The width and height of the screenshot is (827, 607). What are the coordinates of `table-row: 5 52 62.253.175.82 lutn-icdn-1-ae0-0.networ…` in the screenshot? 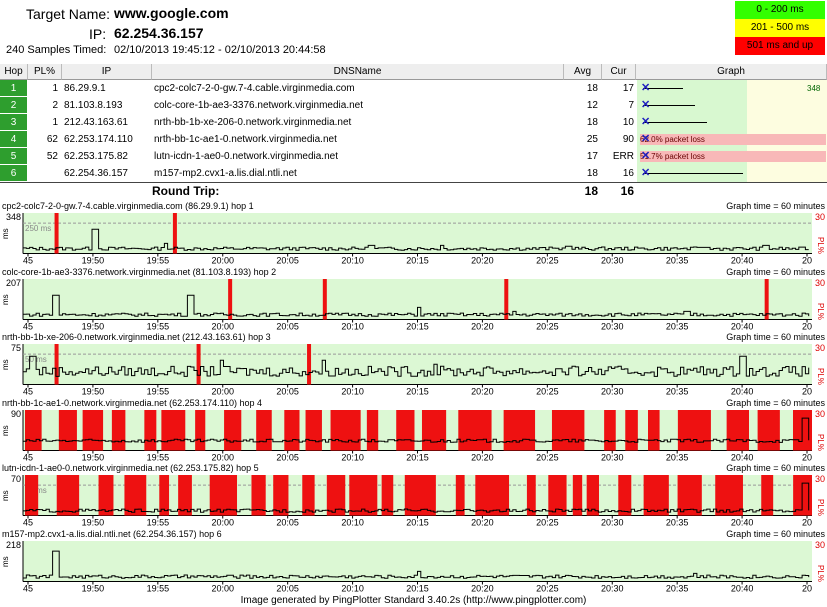 It's located at (413, 156).